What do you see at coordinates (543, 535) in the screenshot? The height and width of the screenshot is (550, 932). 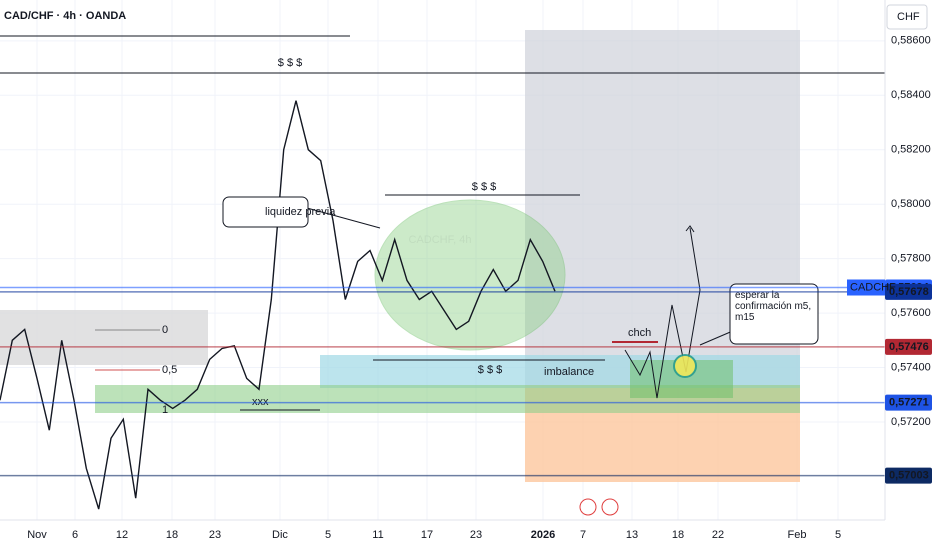 I see `x-tick-label: 2026` at bounding box center [543, 535].